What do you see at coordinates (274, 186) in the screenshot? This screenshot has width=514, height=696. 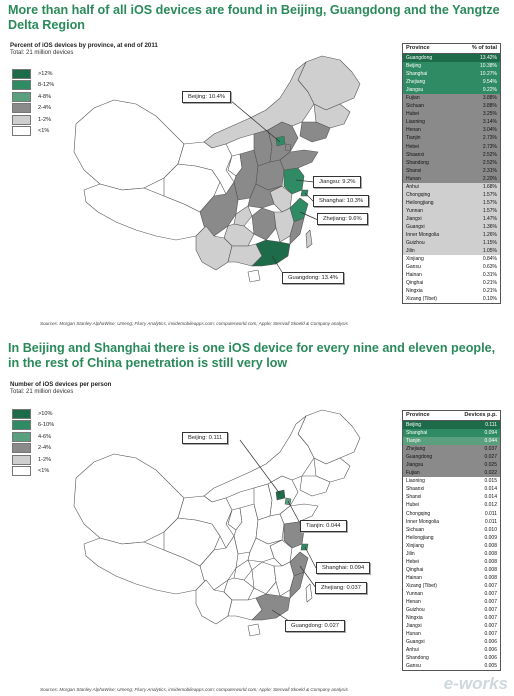 I see `top-leader-lines` at bounding box center [274, 186].